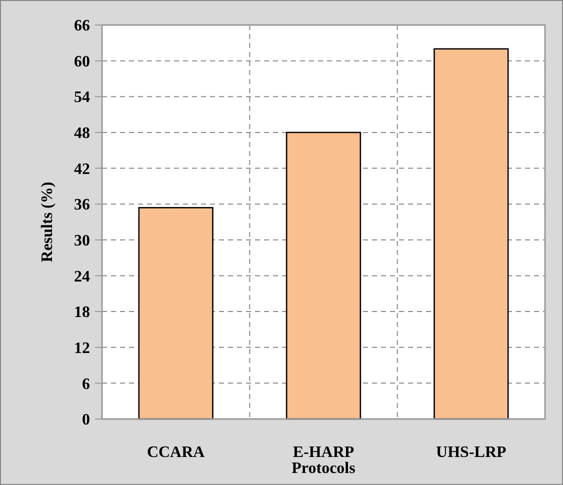  What do you see at coordinates (86, 420) in the screenshot?
I see `y-tick-label: 0` at bounding box center [86, 420].